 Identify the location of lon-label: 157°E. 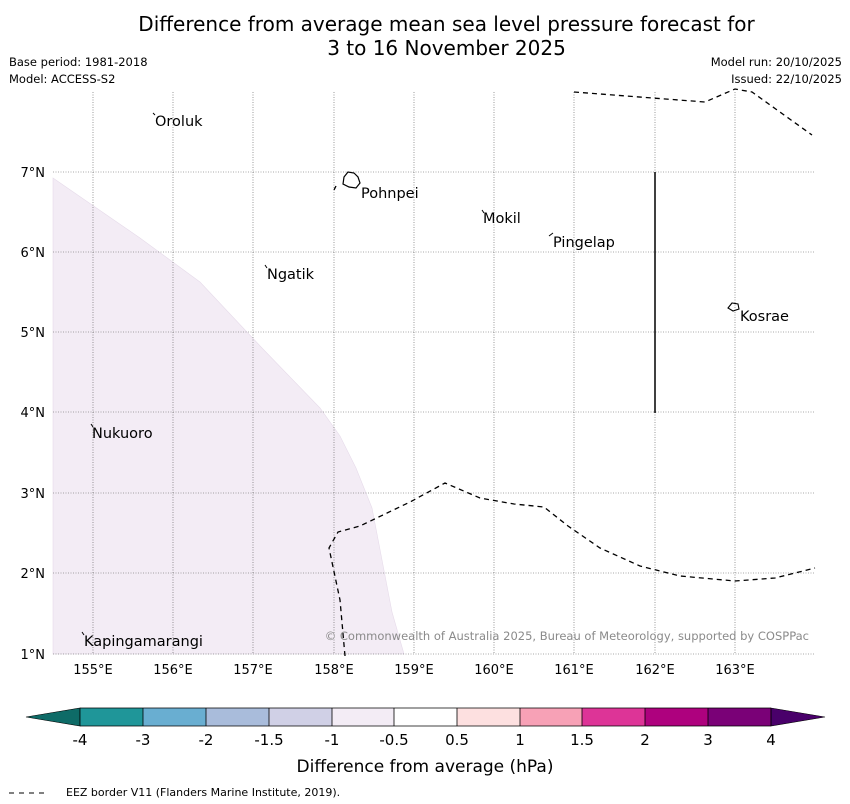
(253, 670).